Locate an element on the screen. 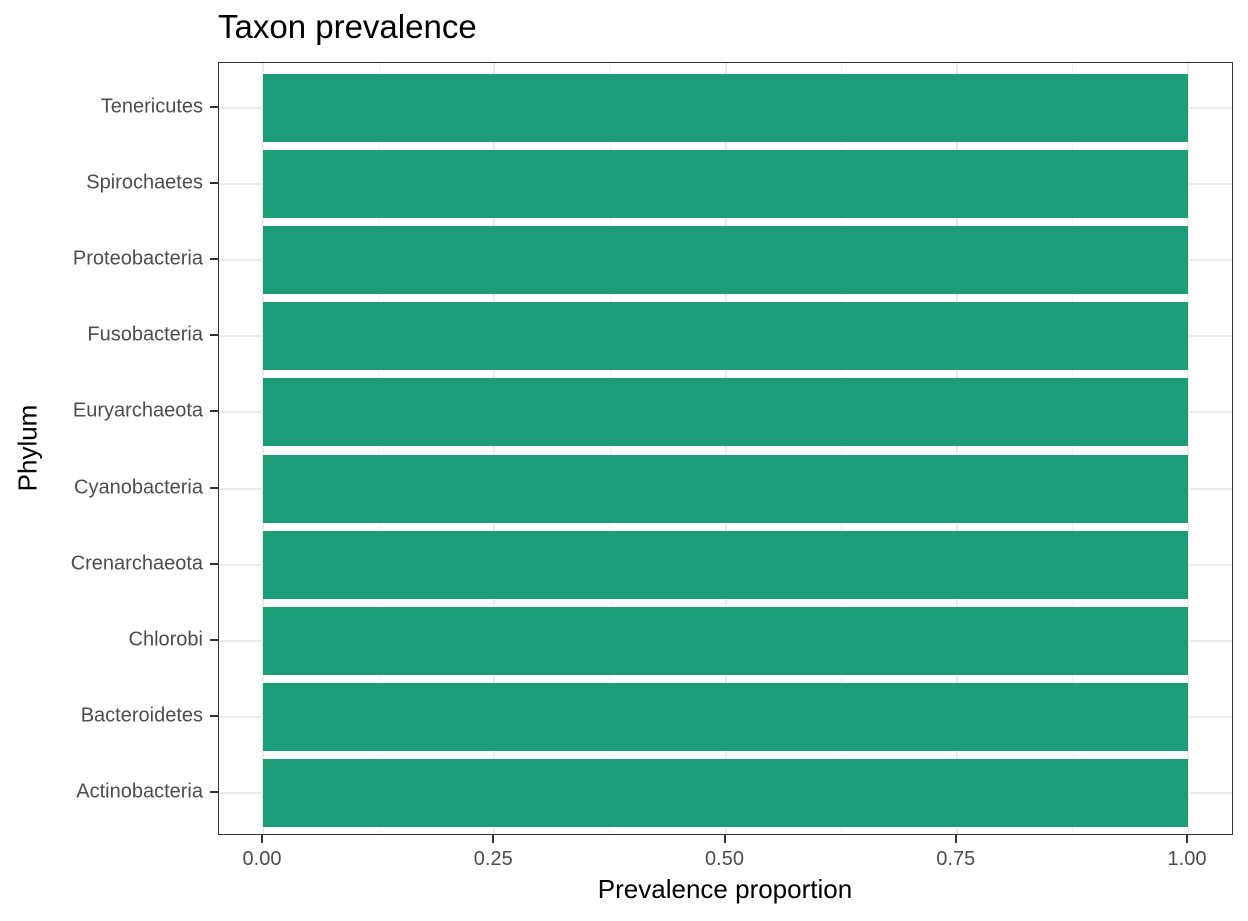 Image resolution: width=1248 pixels, height=921 pixels. x-tick-label: 0.75 is located at coordinates (956, 859).